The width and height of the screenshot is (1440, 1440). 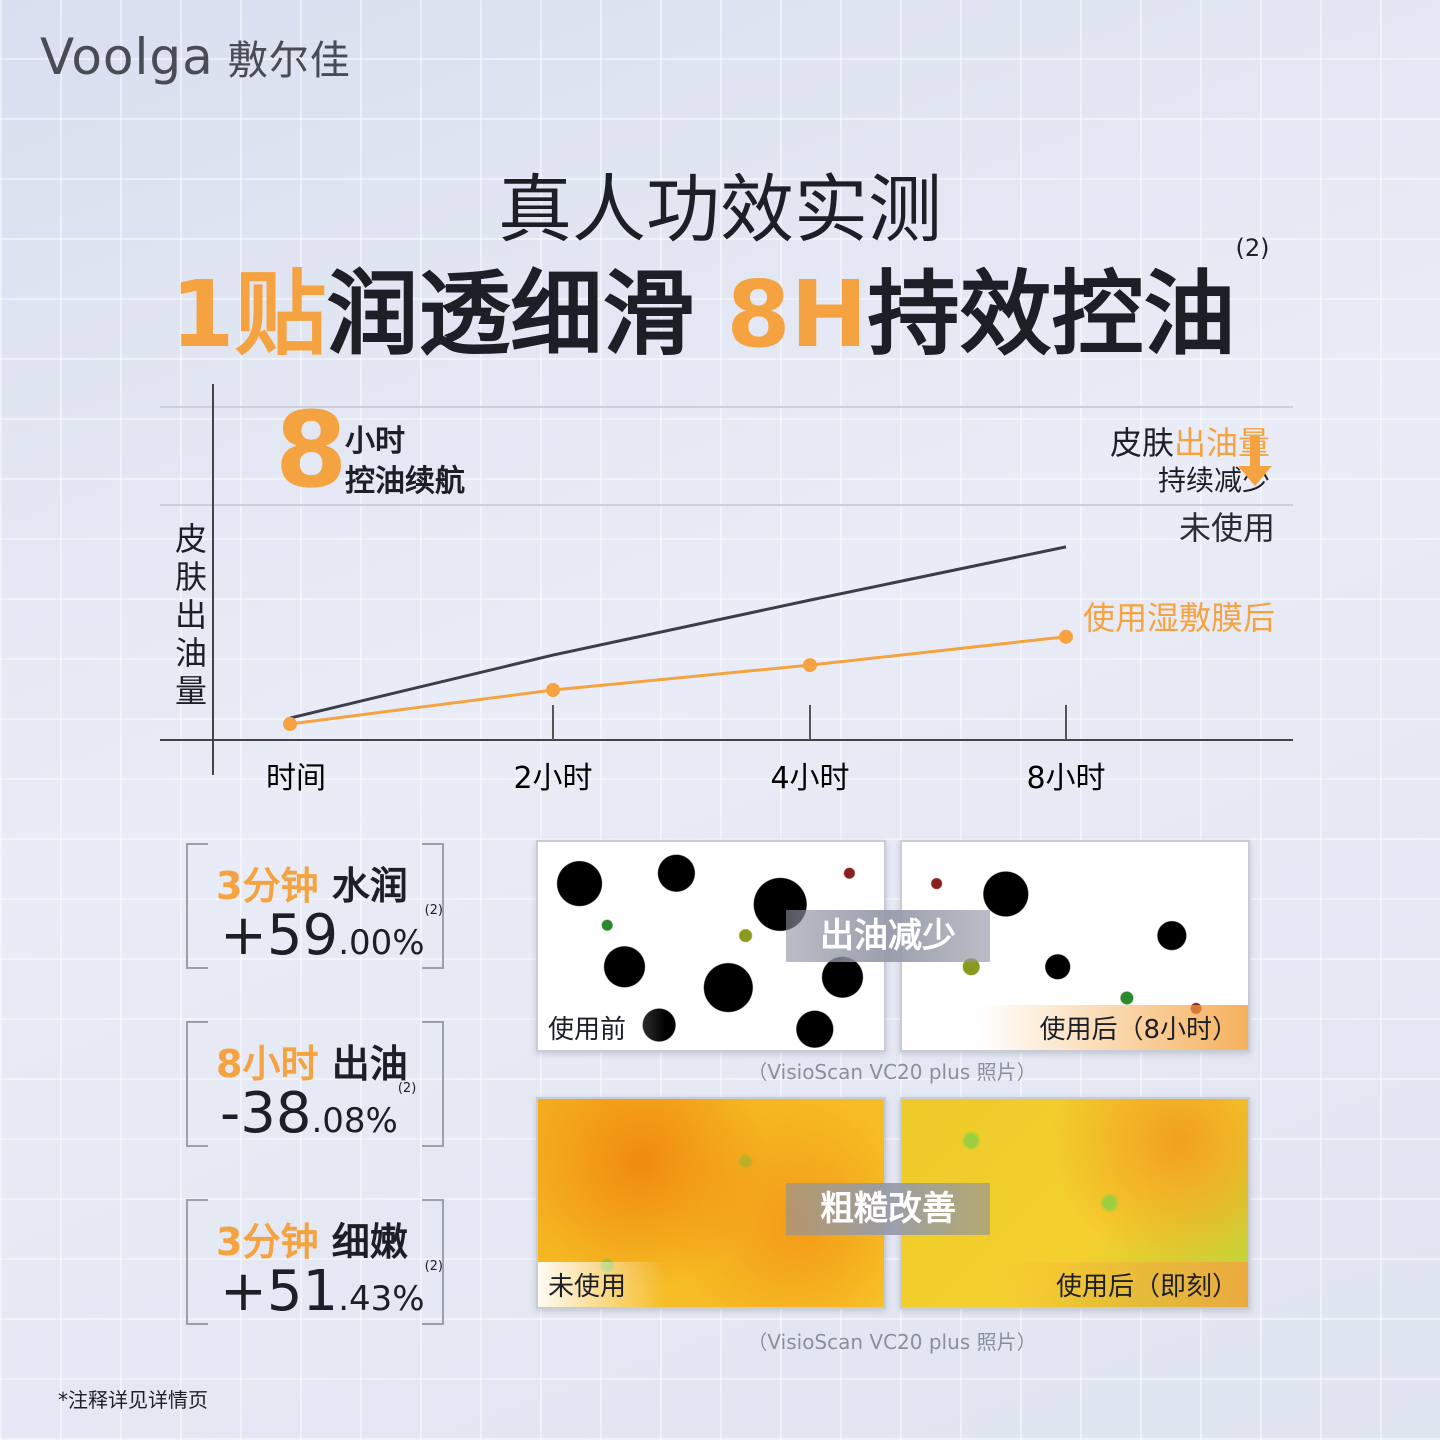 I want to click on stat-value: +59, so click(x=279, y=935).